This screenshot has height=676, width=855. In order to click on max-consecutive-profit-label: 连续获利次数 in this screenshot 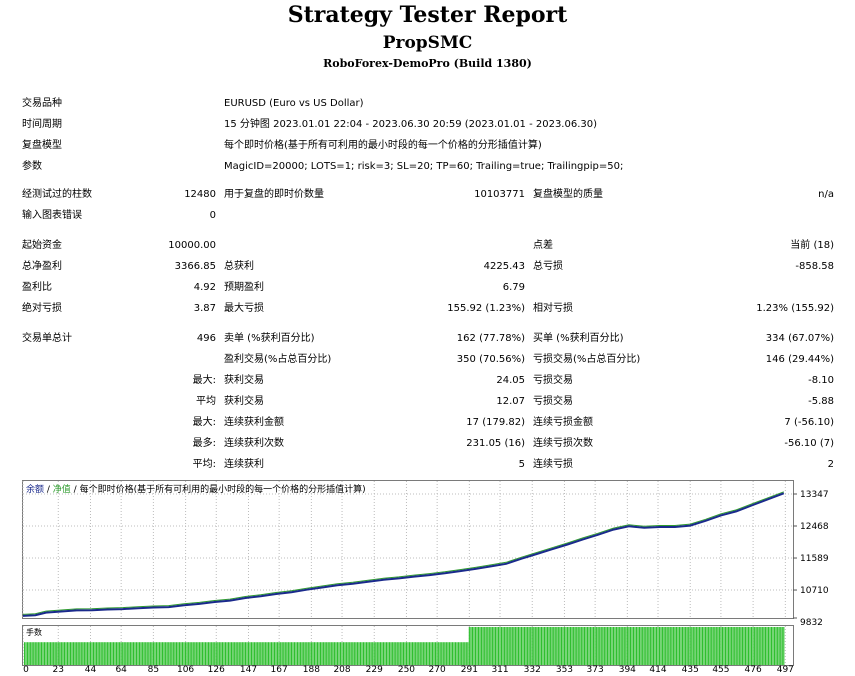, I will do `click(254, 443)`.